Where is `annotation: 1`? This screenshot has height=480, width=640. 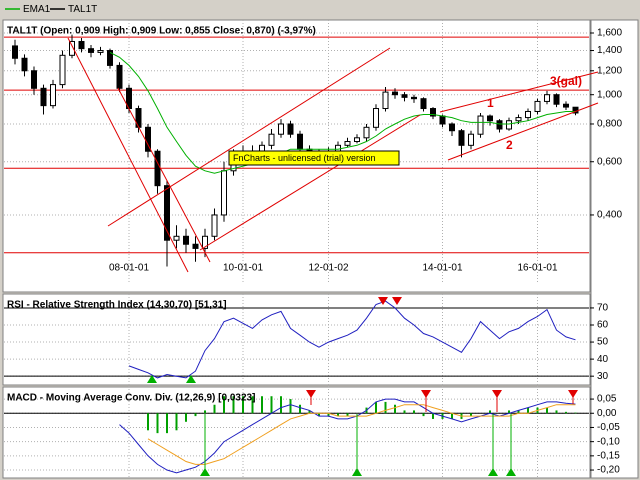 annotation: 1 is located at coordinates (490, 103).